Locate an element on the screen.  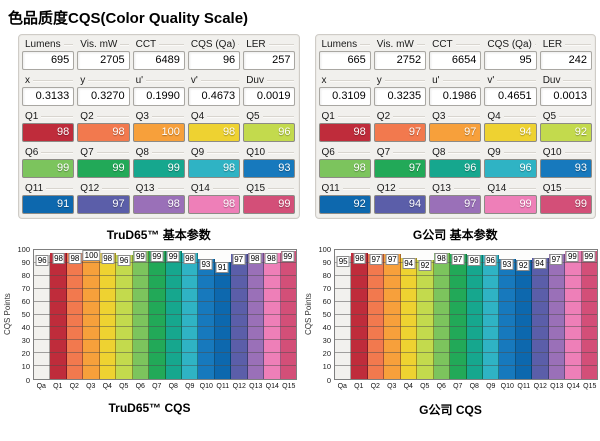
field-label-text: Q4 is located at coordinates (494, 116).